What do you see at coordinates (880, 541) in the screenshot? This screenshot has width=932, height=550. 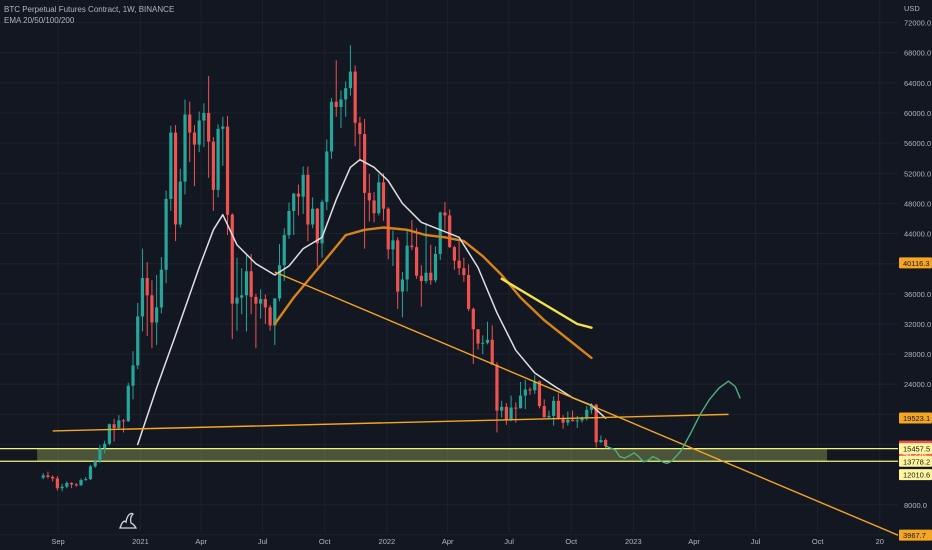 I see `x-tick-label: 20` at bounding box center [880, 541].